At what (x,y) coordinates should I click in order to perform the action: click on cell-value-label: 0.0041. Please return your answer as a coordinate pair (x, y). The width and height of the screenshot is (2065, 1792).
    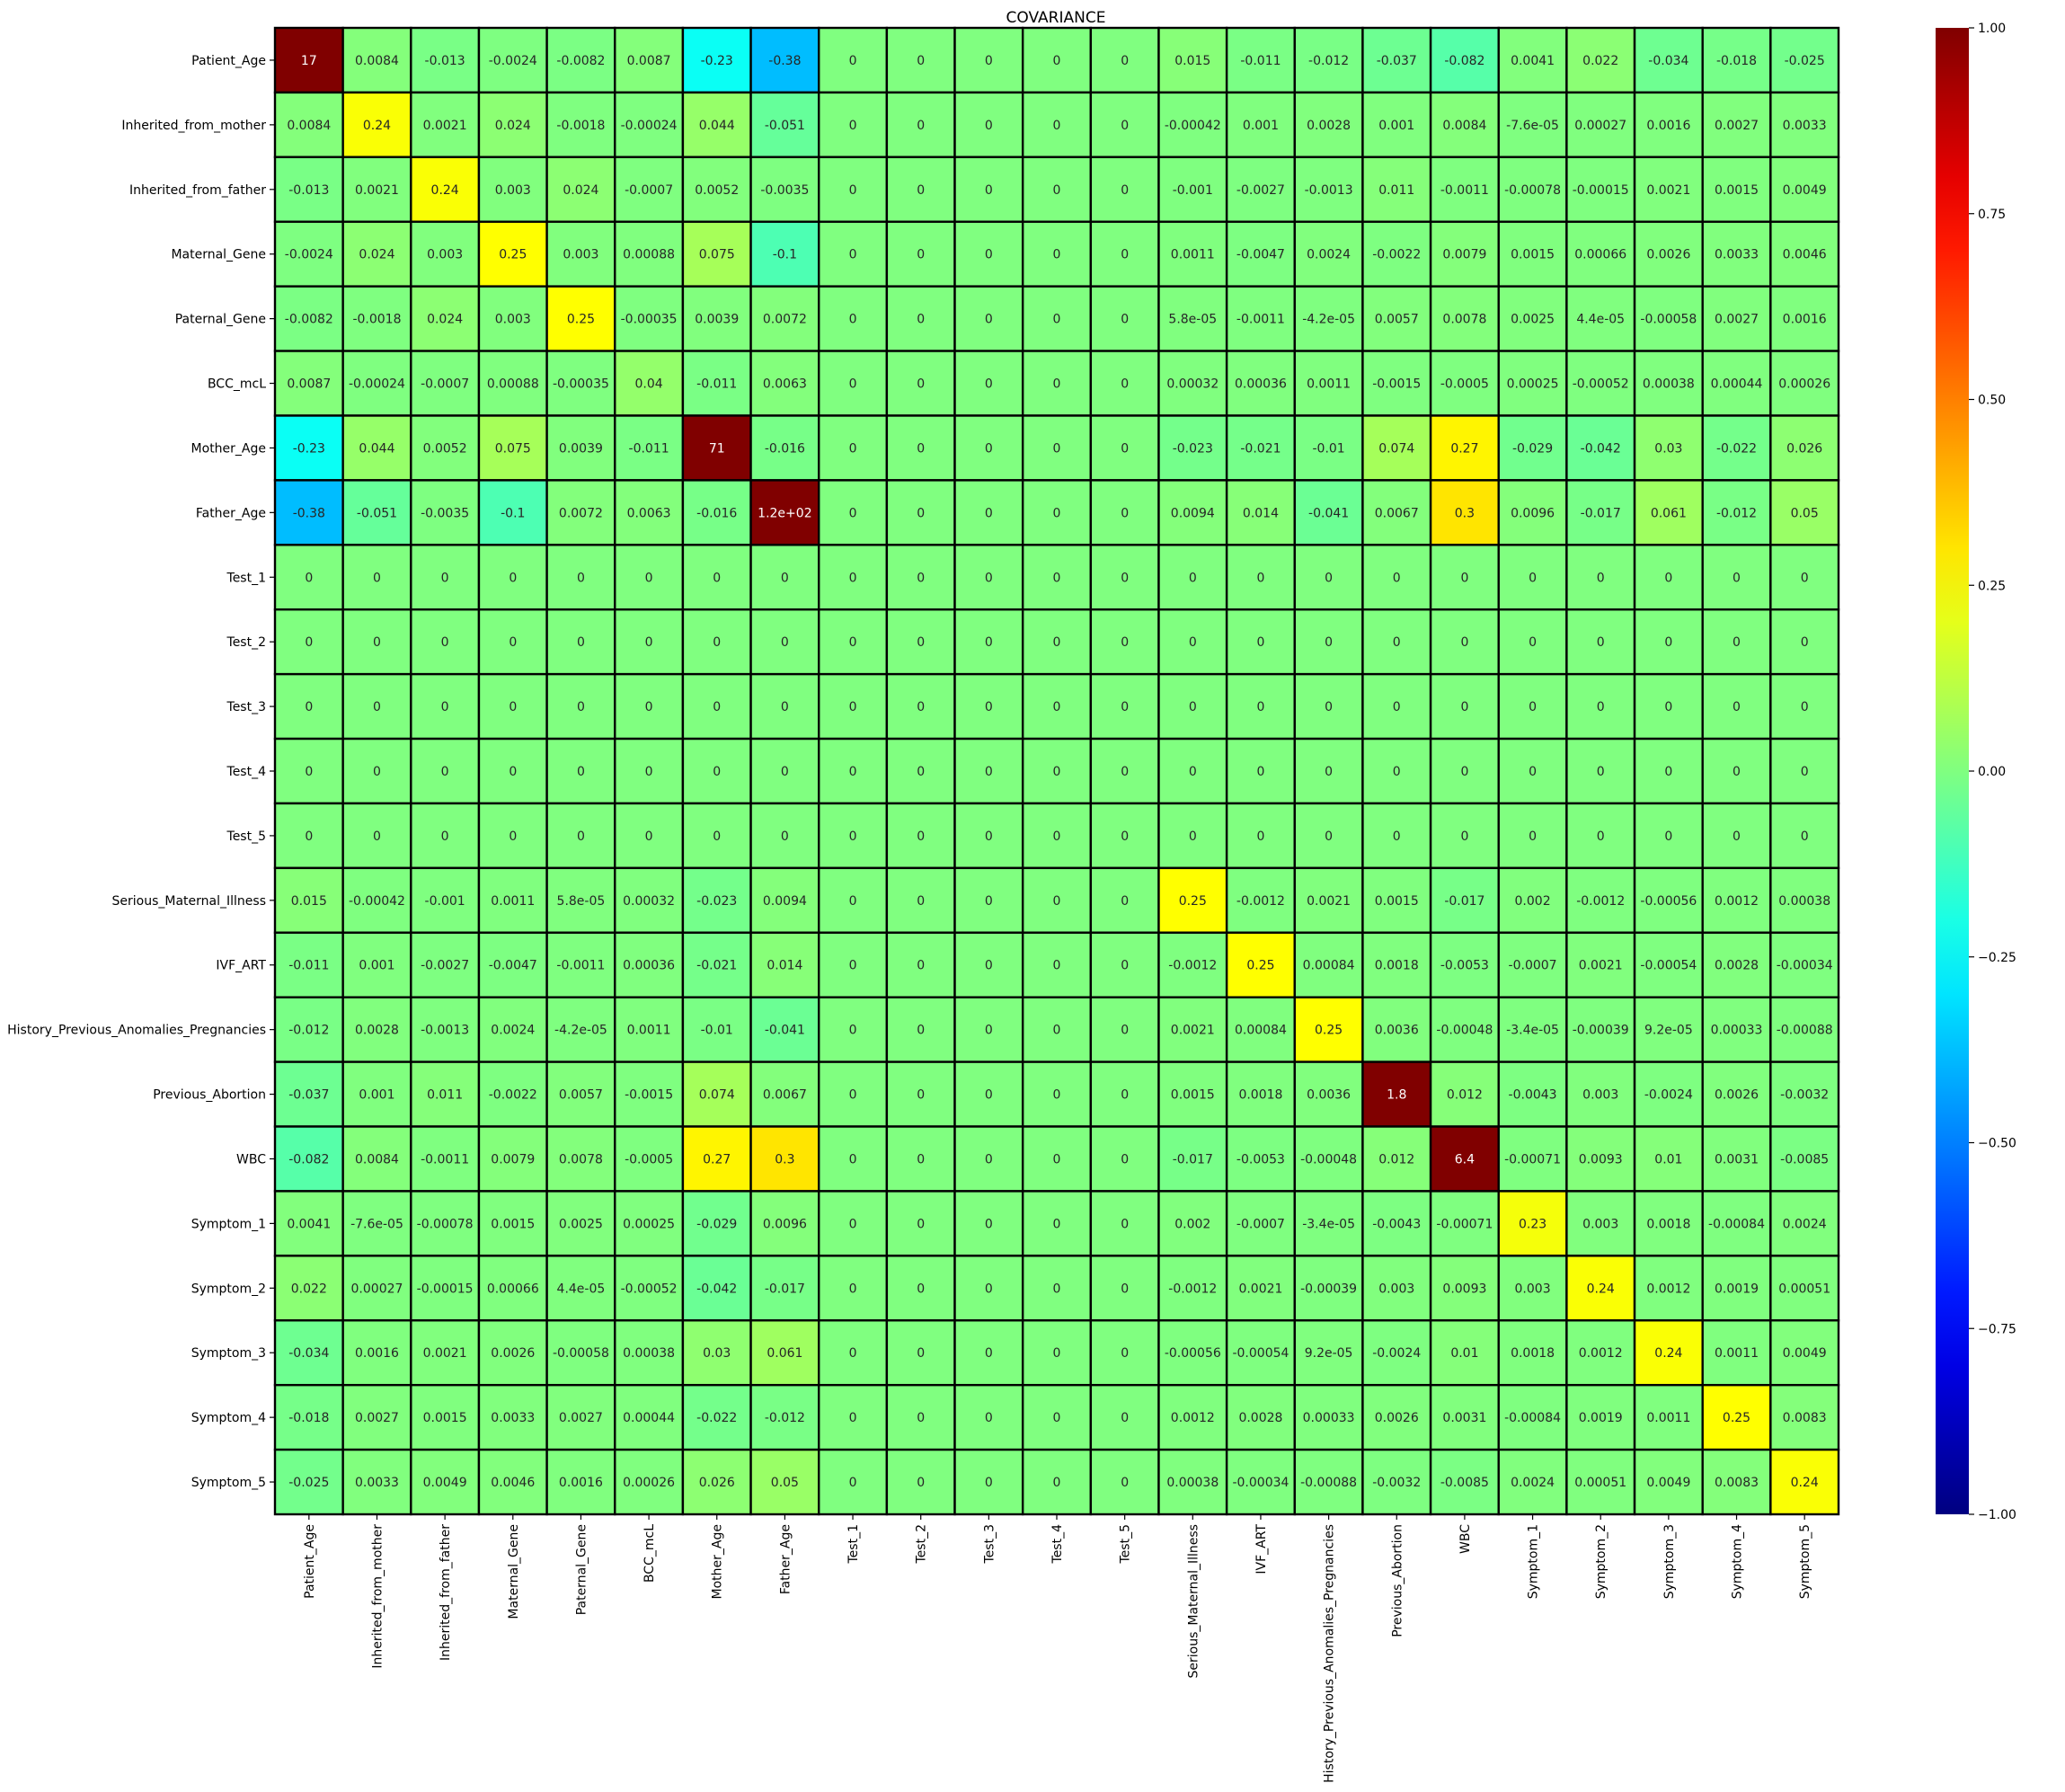
    Looking at the image, I should click on (309, 1224).